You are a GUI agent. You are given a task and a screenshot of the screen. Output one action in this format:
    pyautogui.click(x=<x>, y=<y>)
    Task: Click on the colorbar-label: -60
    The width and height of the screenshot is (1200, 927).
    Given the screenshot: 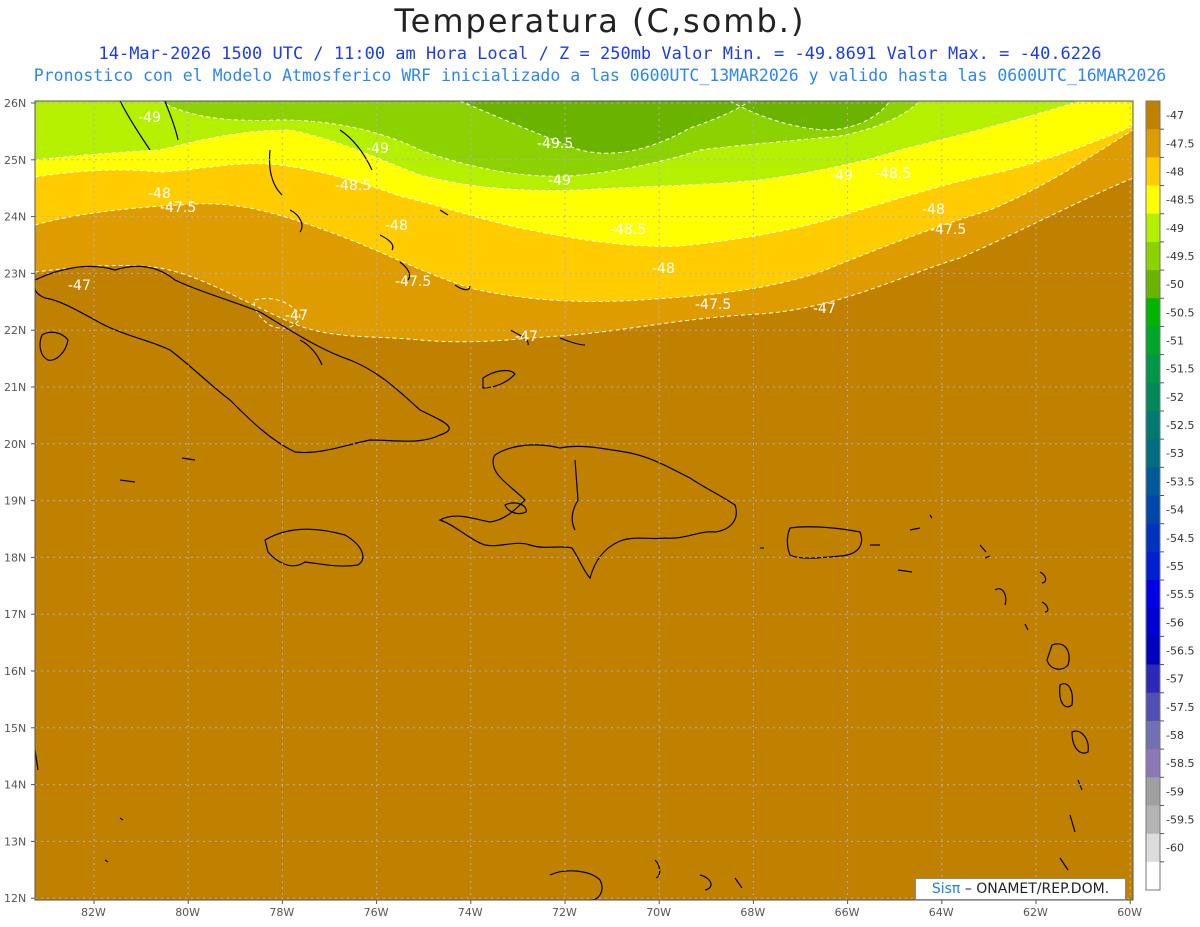 What is the action you would take?
    pyautogui.click(x=1175, y=848)
    